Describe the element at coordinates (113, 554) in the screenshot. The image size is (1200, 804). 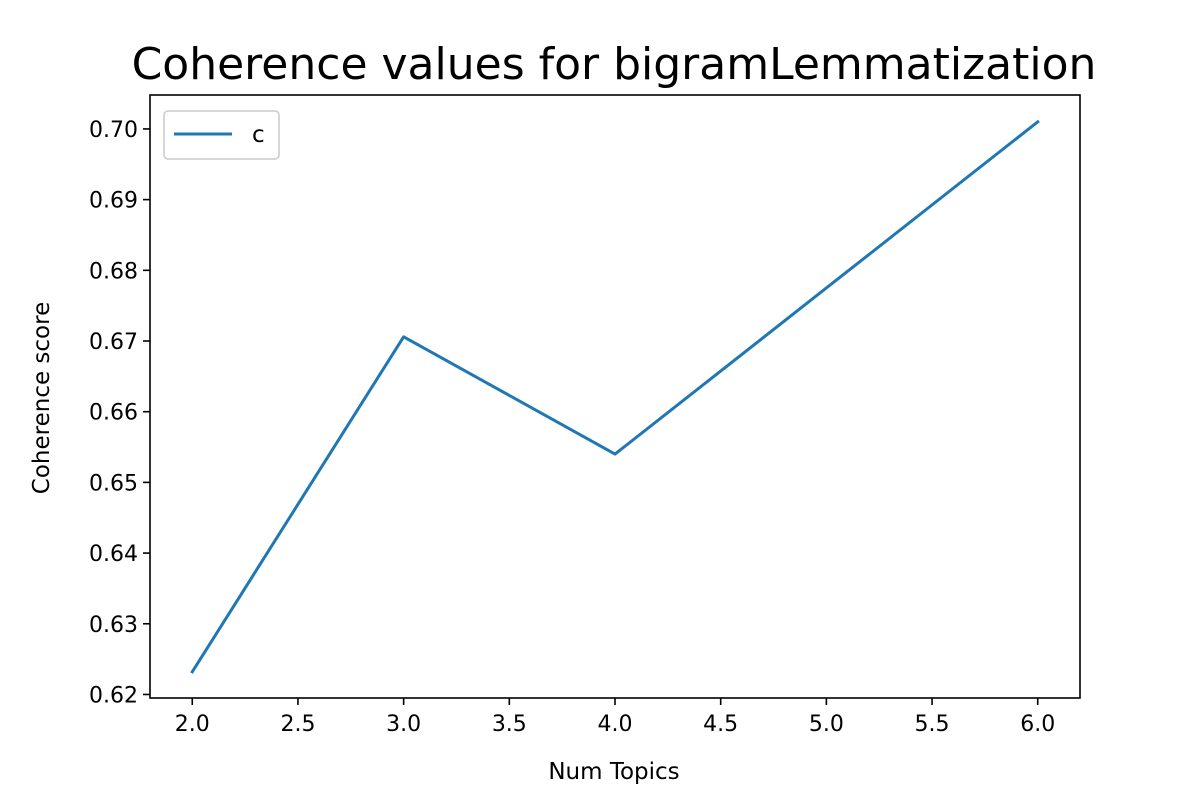
I see `y-tick-label: 0.64` at that location.